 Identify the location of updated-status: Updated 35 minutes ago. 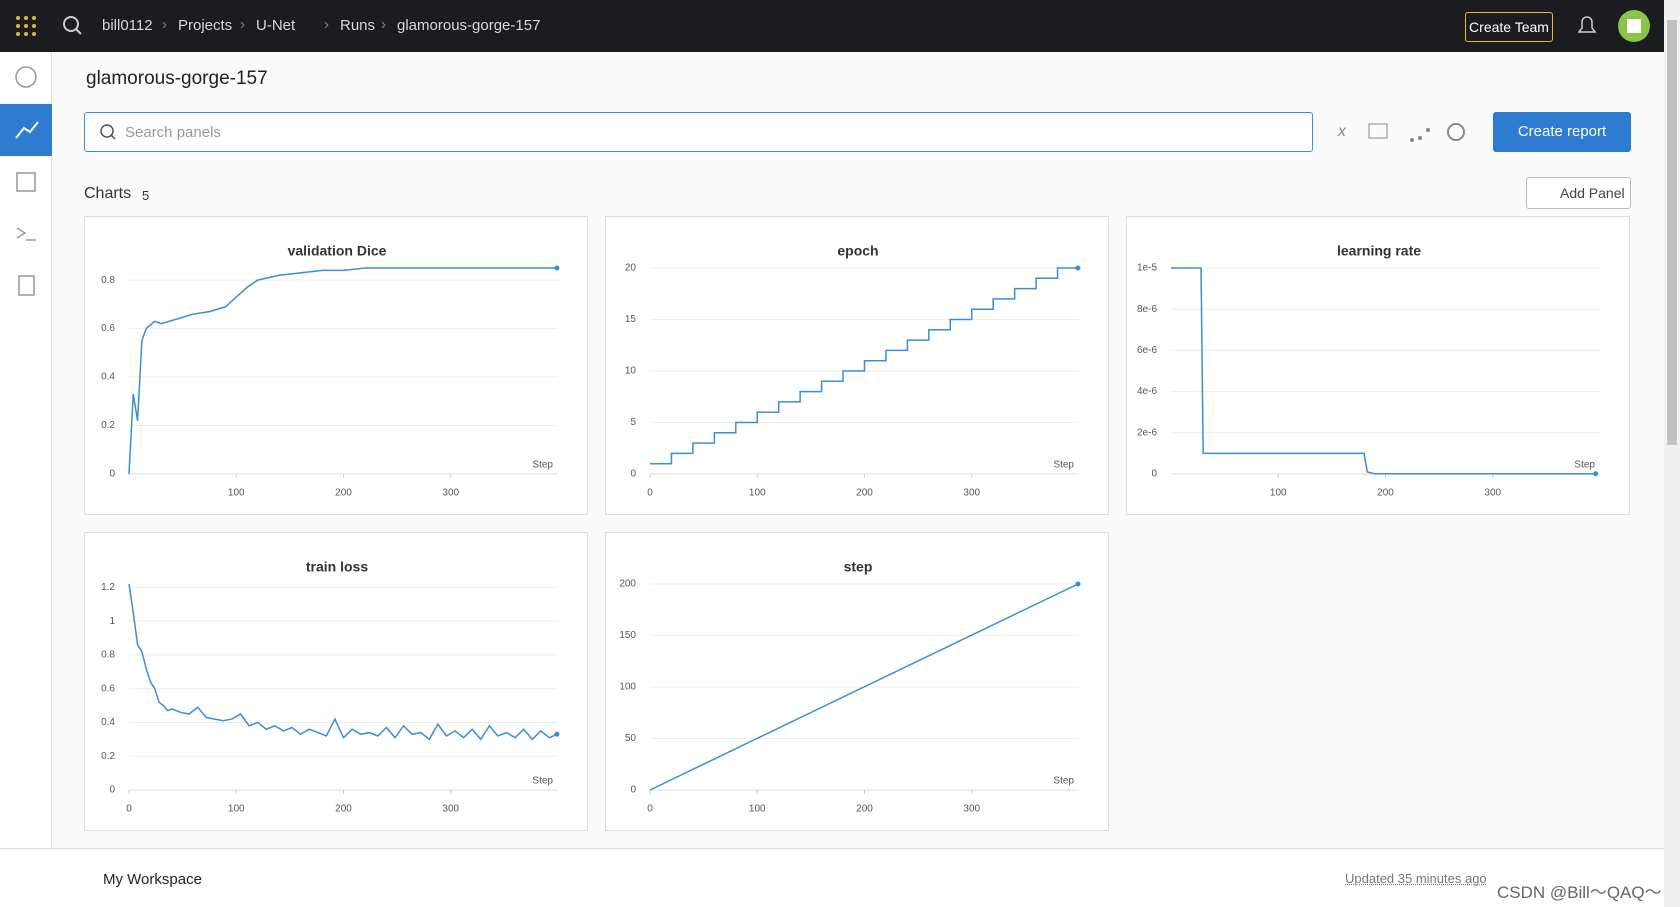
(1416, 878).